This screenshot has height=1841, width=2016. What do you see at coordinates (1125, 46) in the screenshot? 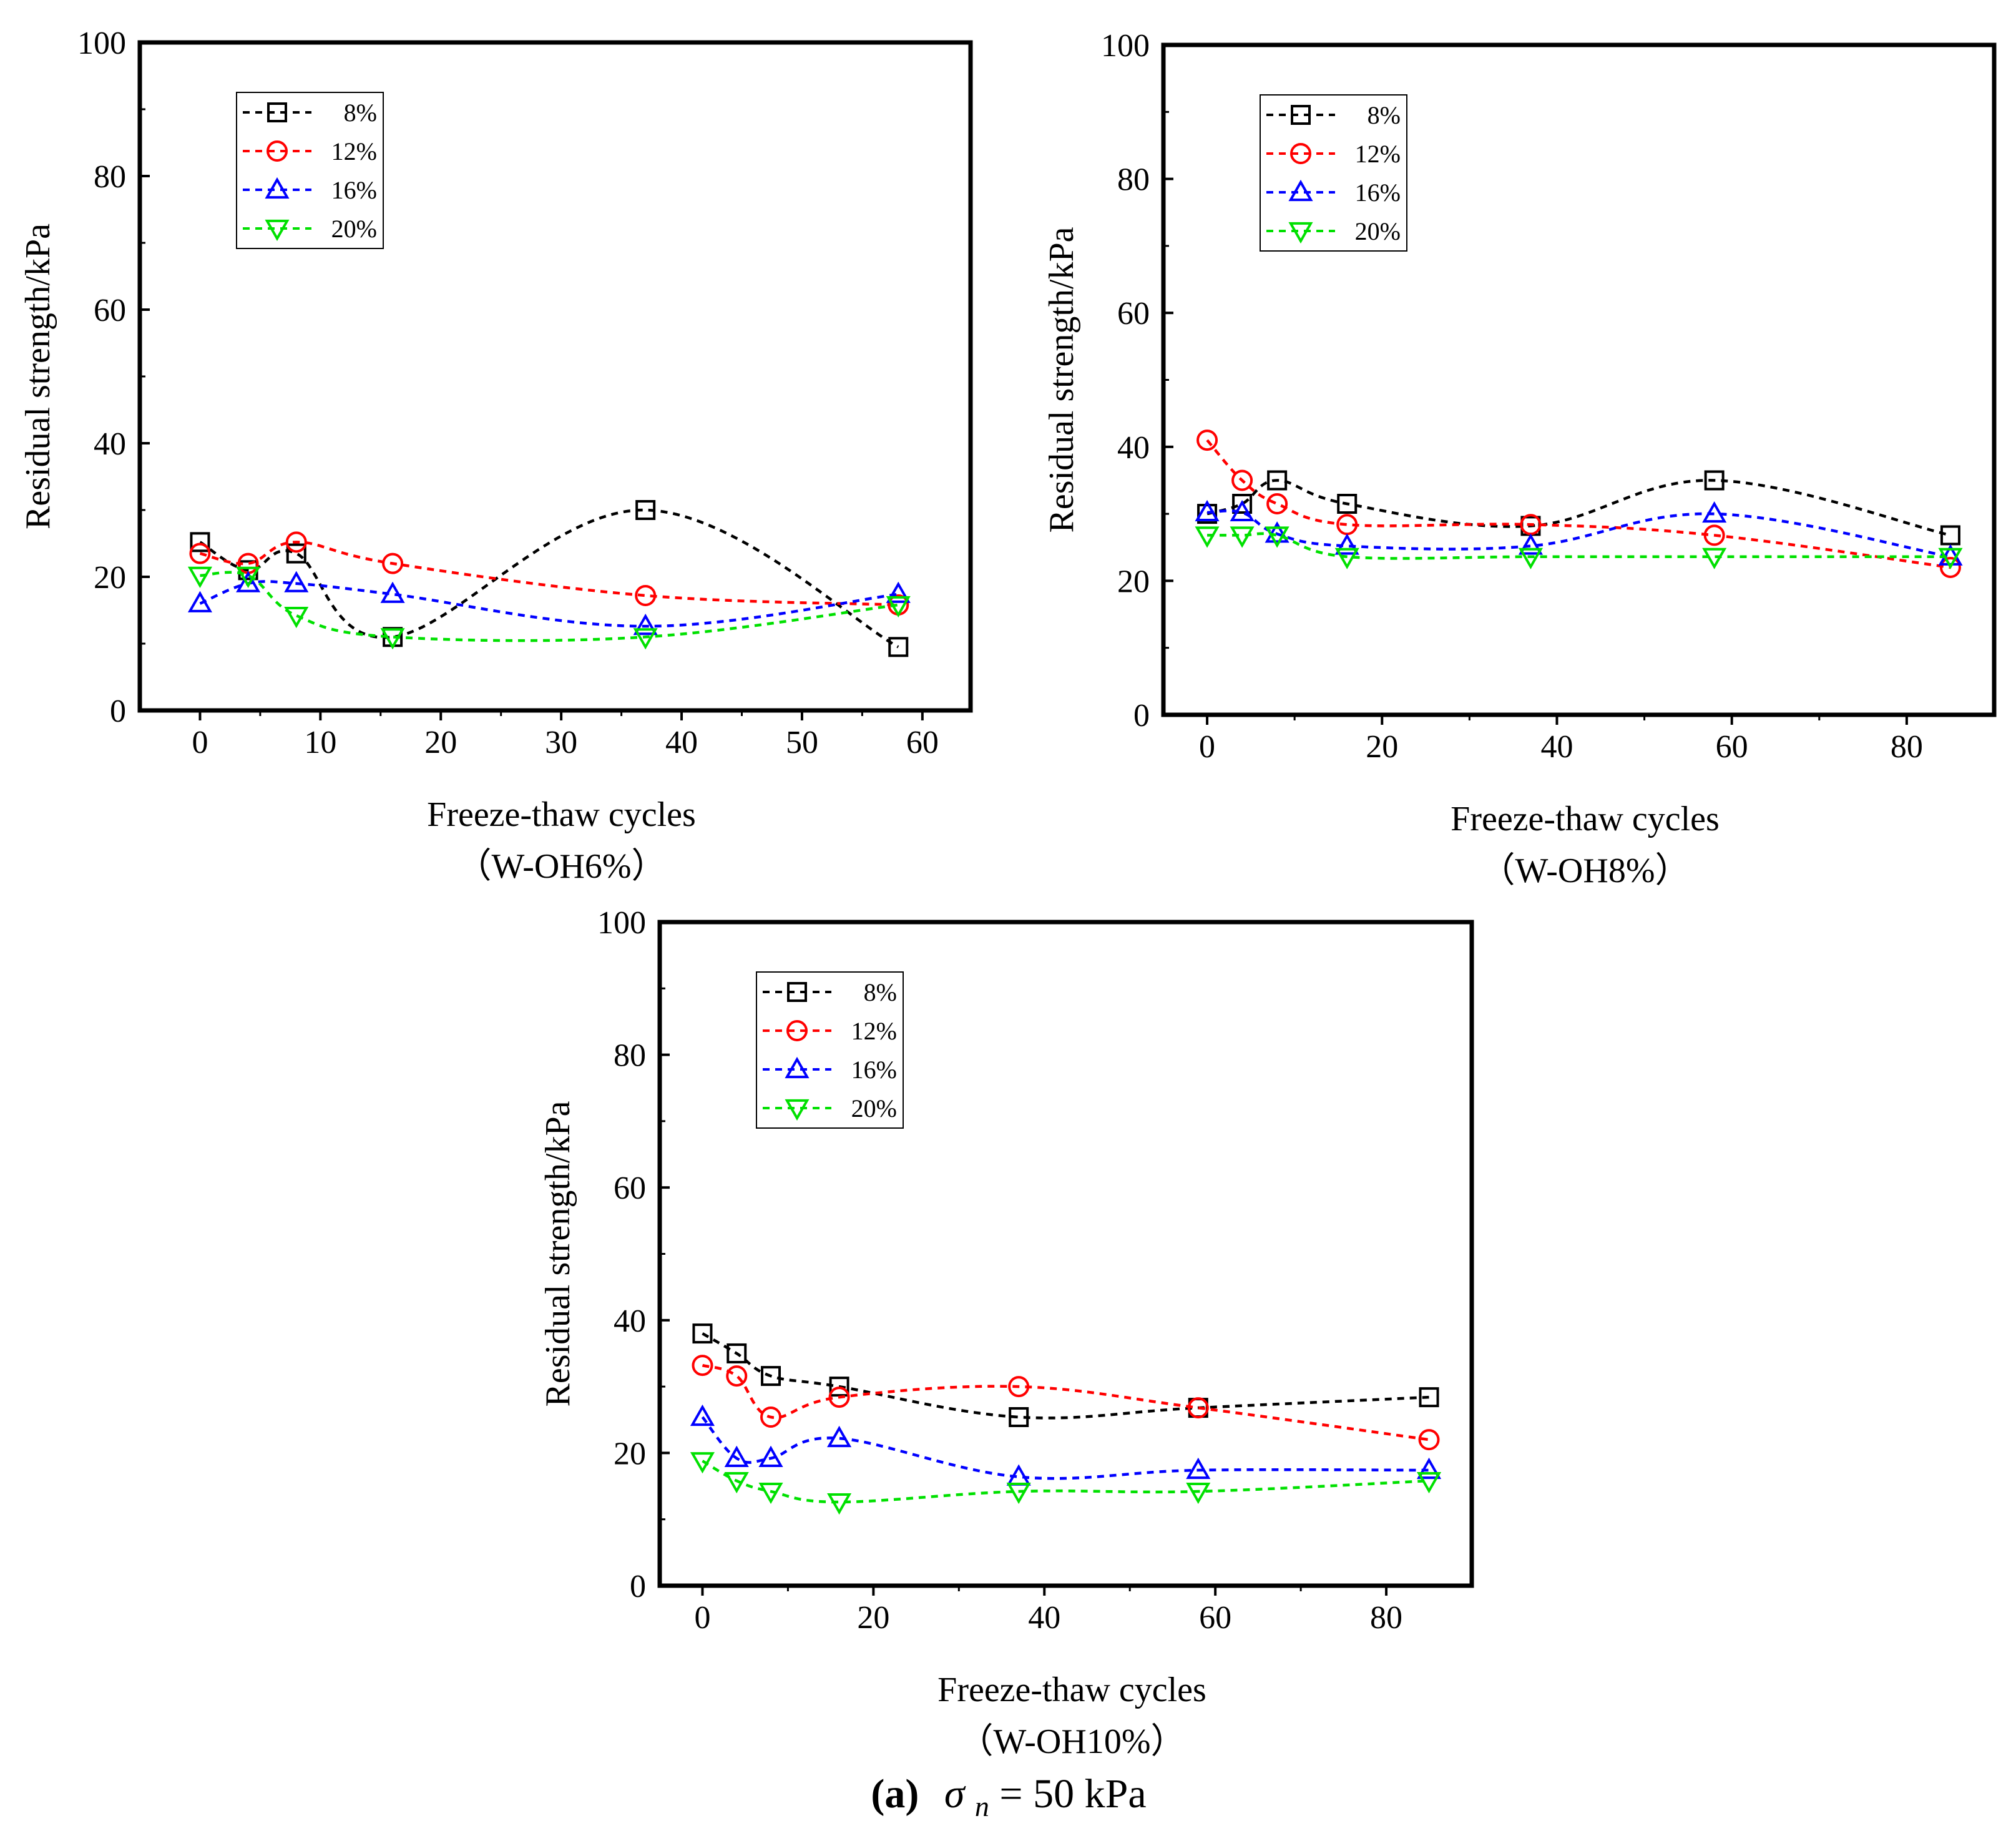
I see `y-tick-label: 100` at bounding box center [1125, 46].